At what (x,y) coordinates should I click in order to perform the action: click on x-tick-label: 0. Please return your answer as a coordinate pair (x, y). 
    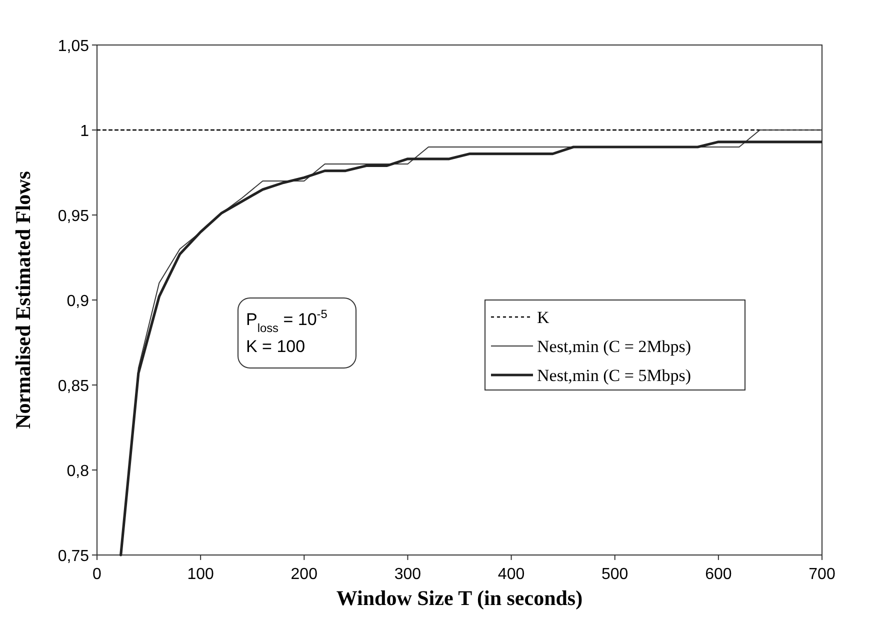
    Looking at the image, I should click on (97, 574).